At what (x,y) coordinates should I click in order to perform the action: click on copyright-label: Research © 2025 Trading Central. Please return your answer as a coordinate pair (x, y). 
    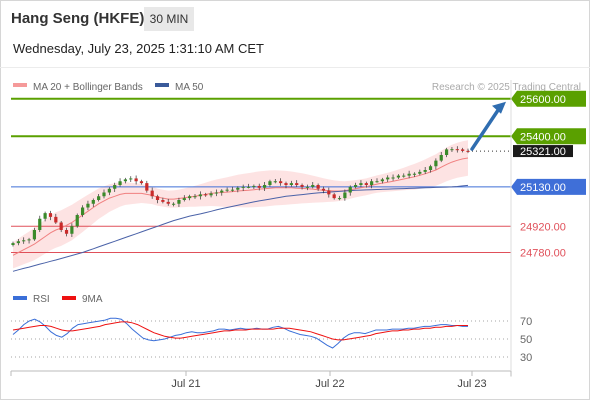
    Looking at the image, I should click on (506, 87).